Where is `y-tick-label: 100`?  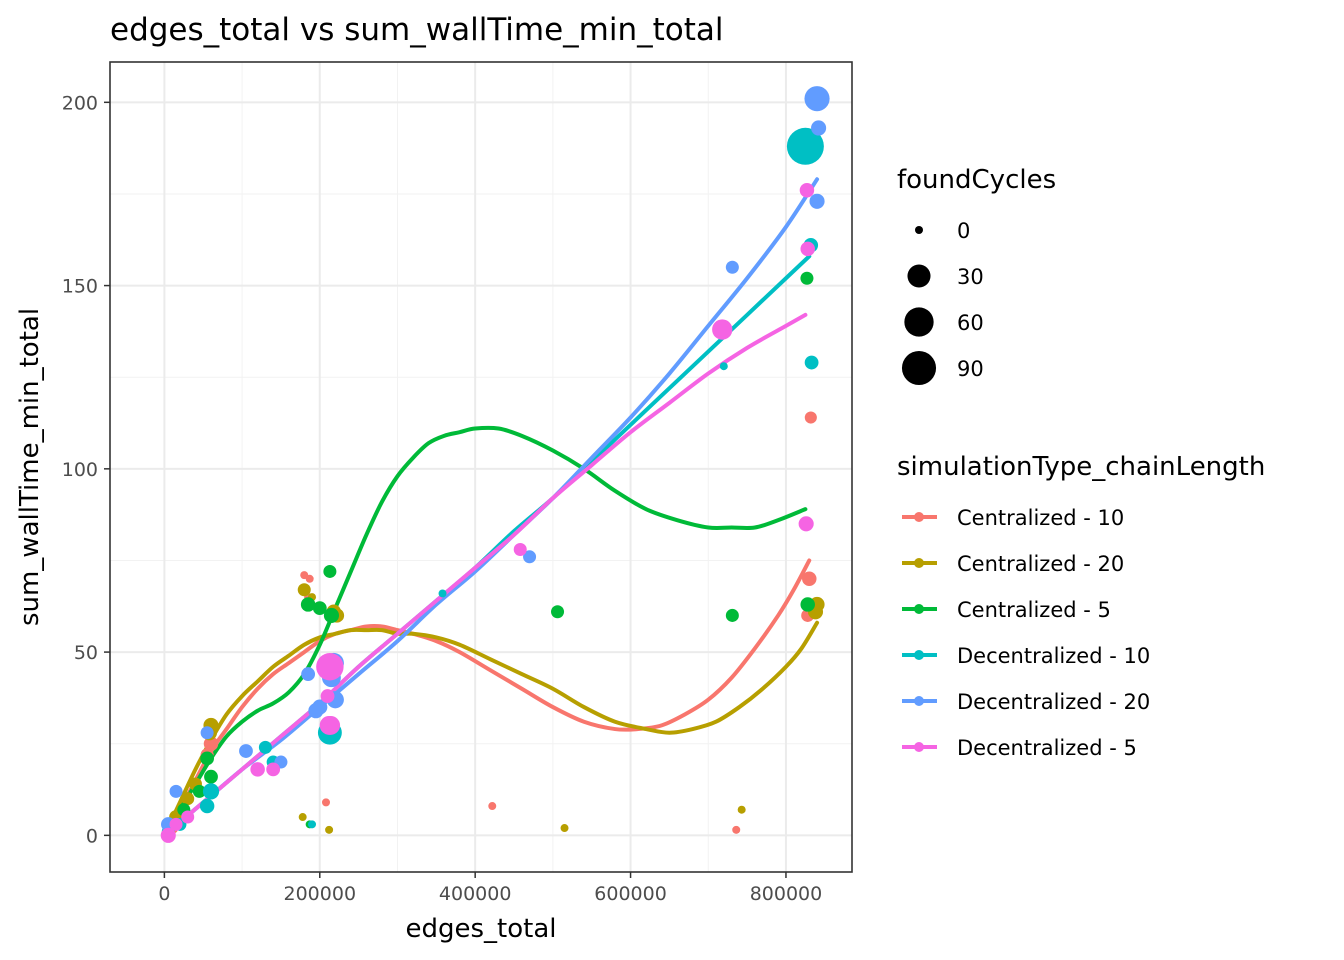
y-tick-label: 100 is located at coordinates (80, 470).